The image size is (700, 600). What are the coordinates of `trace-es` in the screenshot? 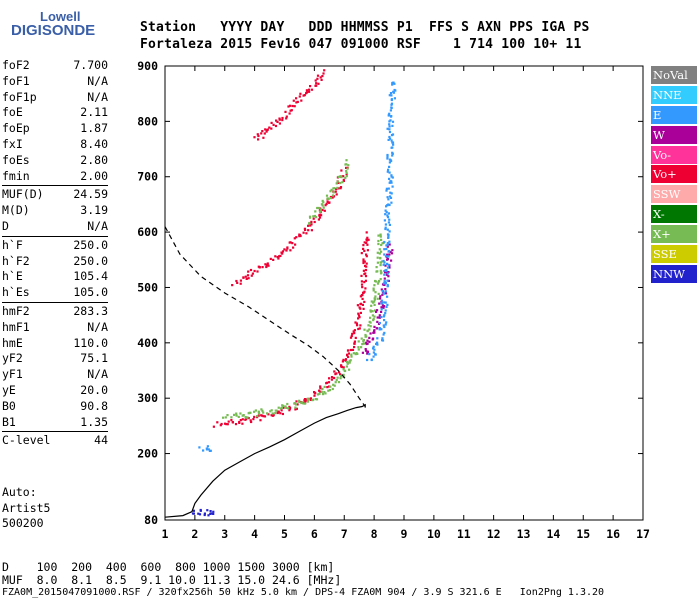 It's located at (205, 448).